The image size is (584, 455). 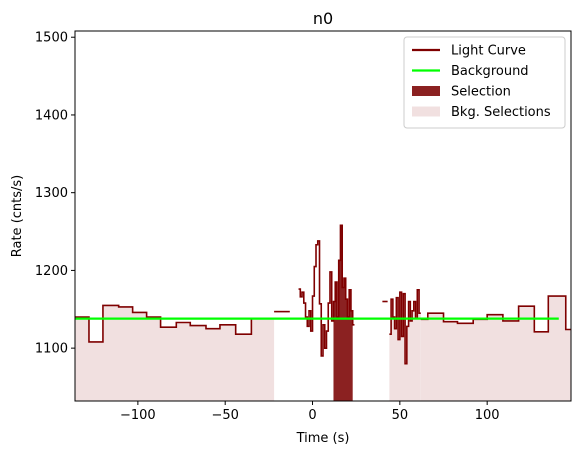 I want to click on x-tick-label: 50, so click(x=400, y=415).